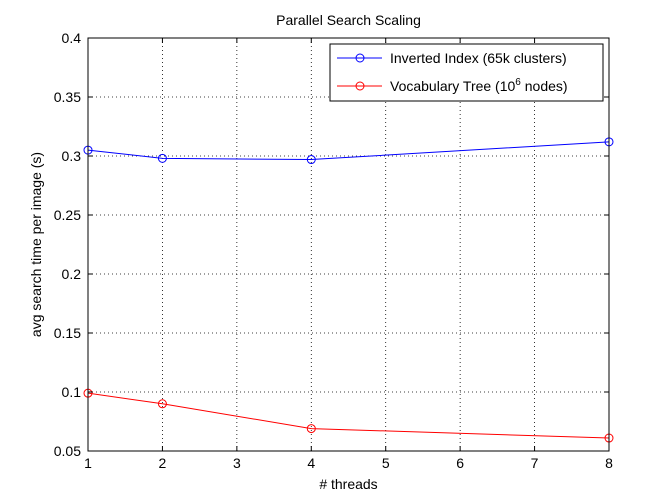 Image resolution: width=672 pixels, height=504 pixels. Describe the element at coordinates (67, 215) in the screenshot. I see `y-tick-label: 0.25` at that location.